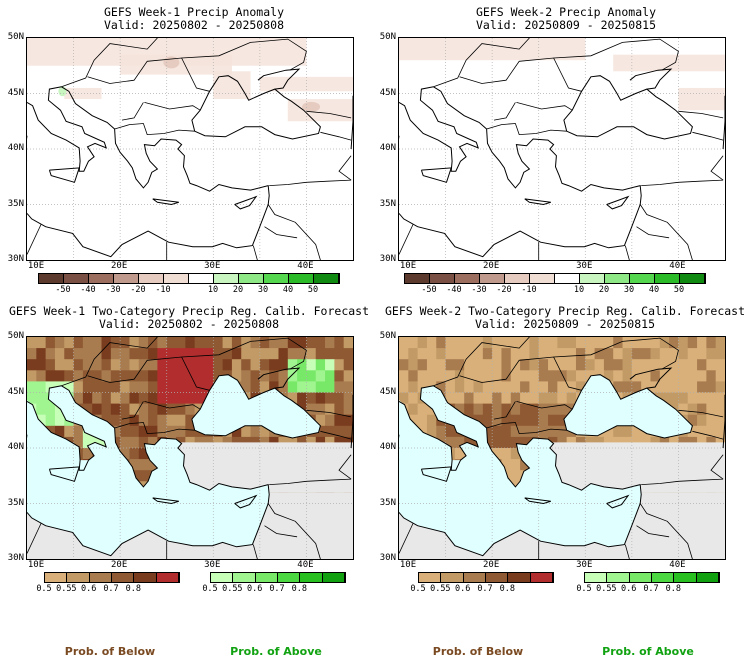 The height and width of the screenshot is (662, 752). I want to click on colorbar-tick-label: 0.8, so click(133, 589).